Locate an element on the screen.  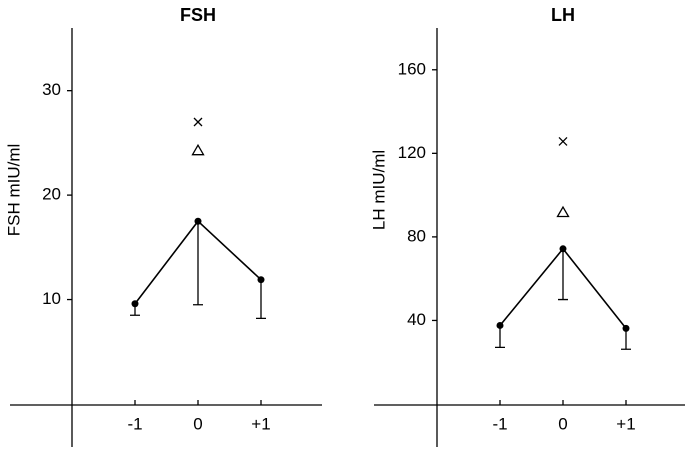
chart-title: LH is located at coordinates (563, 15).